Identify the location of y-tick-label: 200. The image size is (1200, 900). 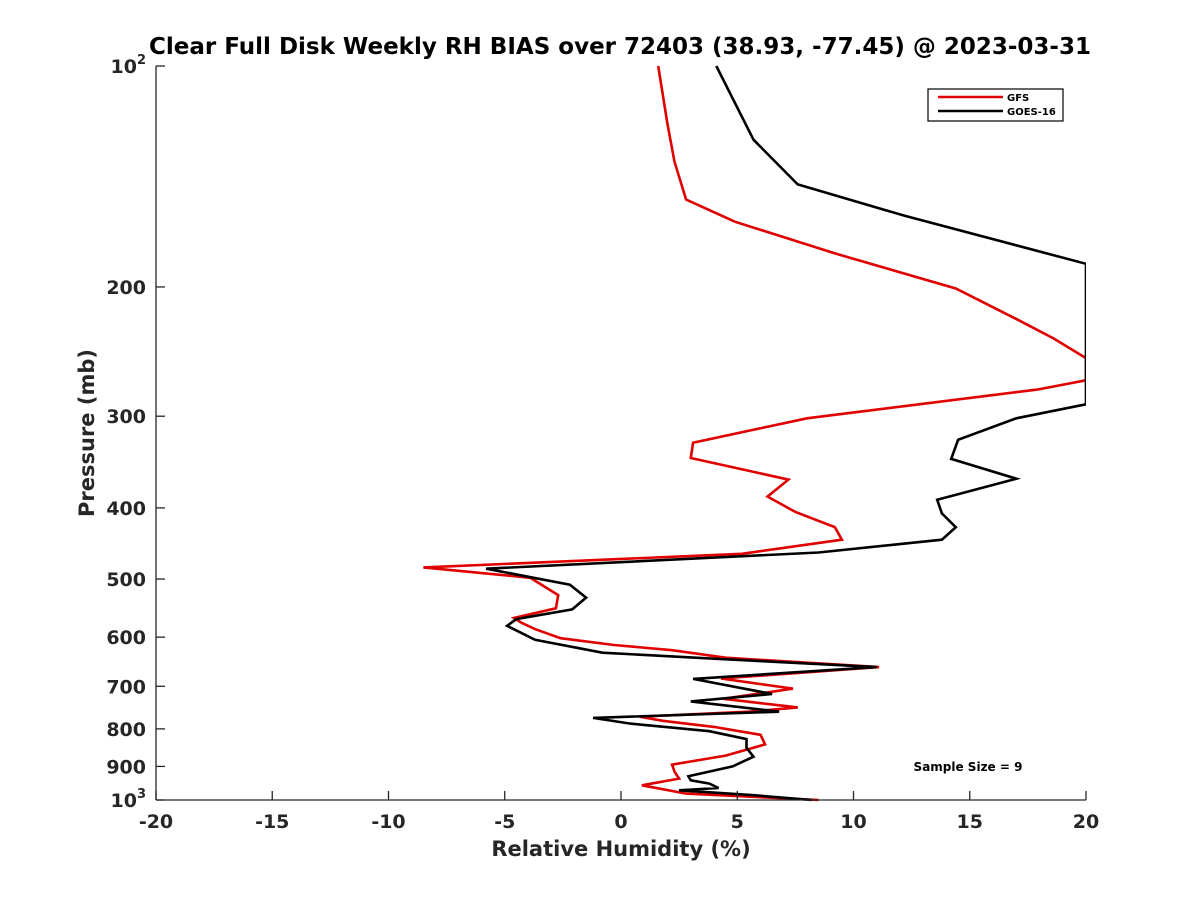
(126, 288).